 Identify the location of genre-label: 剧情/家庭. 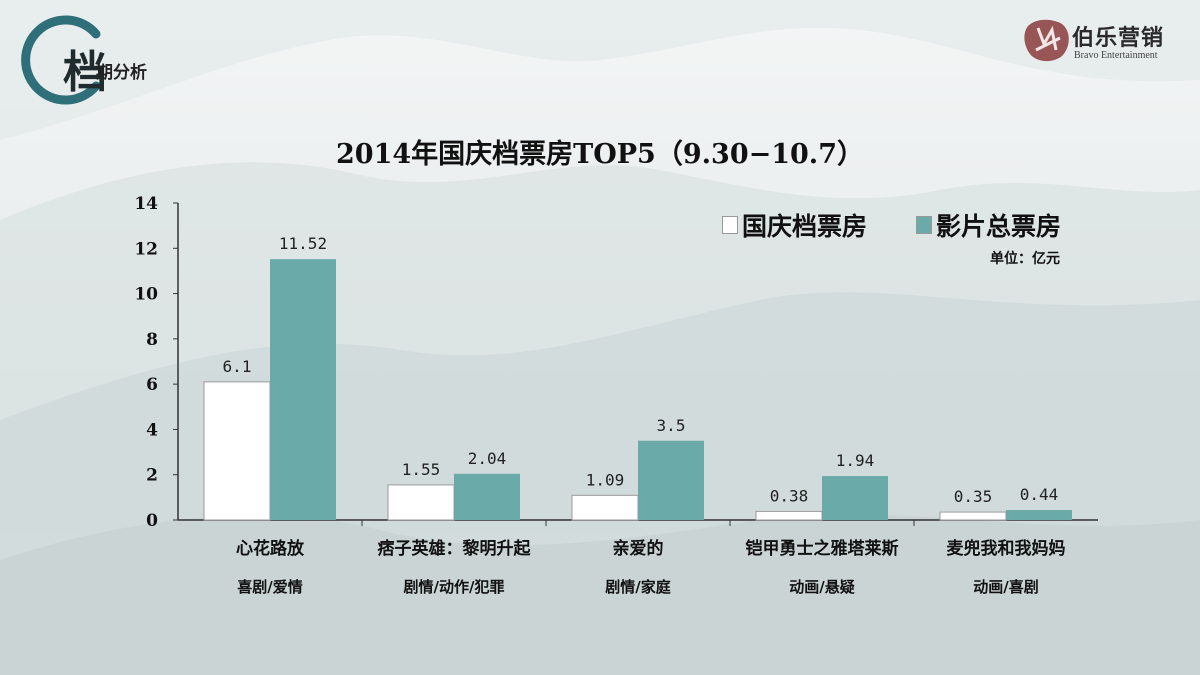
(638, 587).